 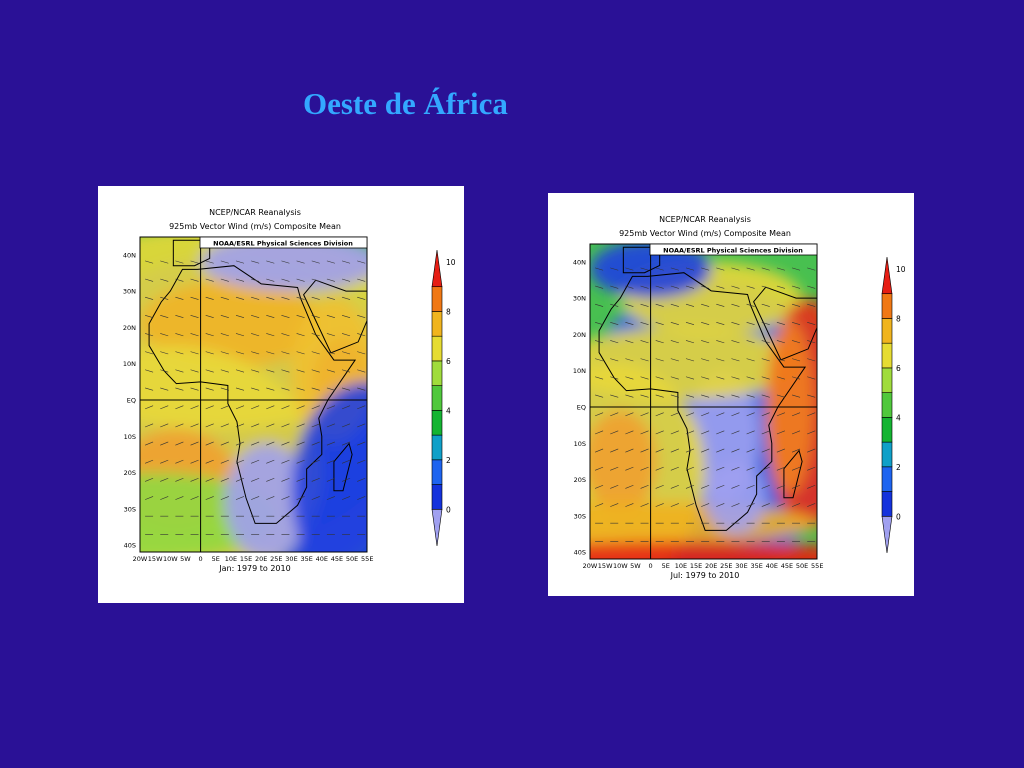 What do you see at coordinates (201, 559) in the screenshot?
I see `longitude-label: 0` at bounding box center [201, 559].